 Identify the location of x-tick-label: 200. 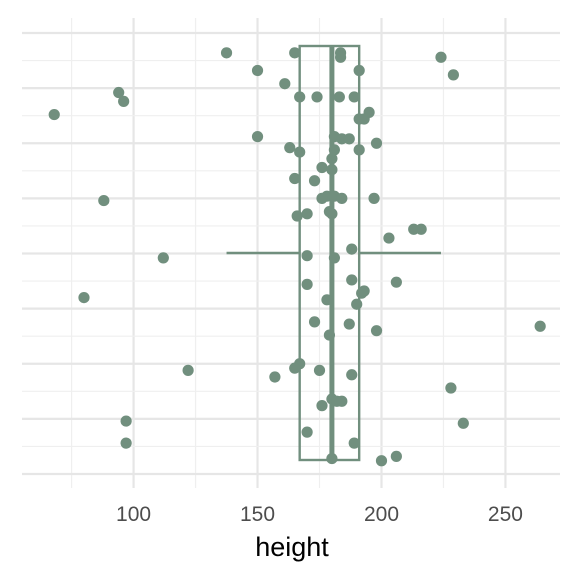
(381, 514).